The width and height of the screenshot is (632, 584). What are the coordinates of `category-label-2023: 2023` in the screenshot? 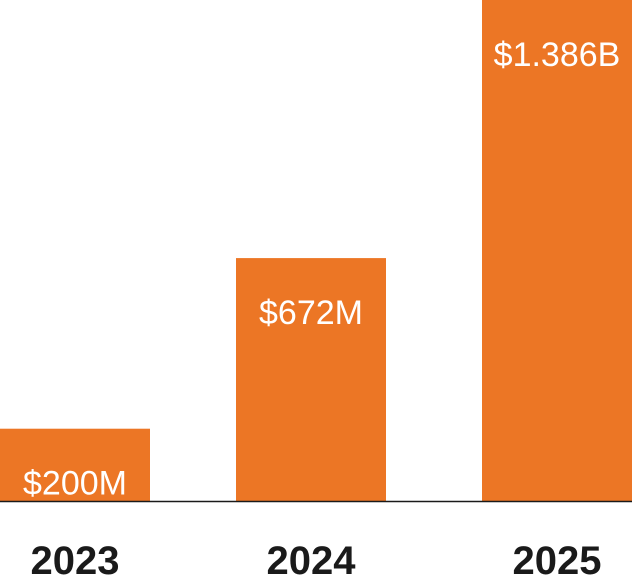 It's located at (75, 561).